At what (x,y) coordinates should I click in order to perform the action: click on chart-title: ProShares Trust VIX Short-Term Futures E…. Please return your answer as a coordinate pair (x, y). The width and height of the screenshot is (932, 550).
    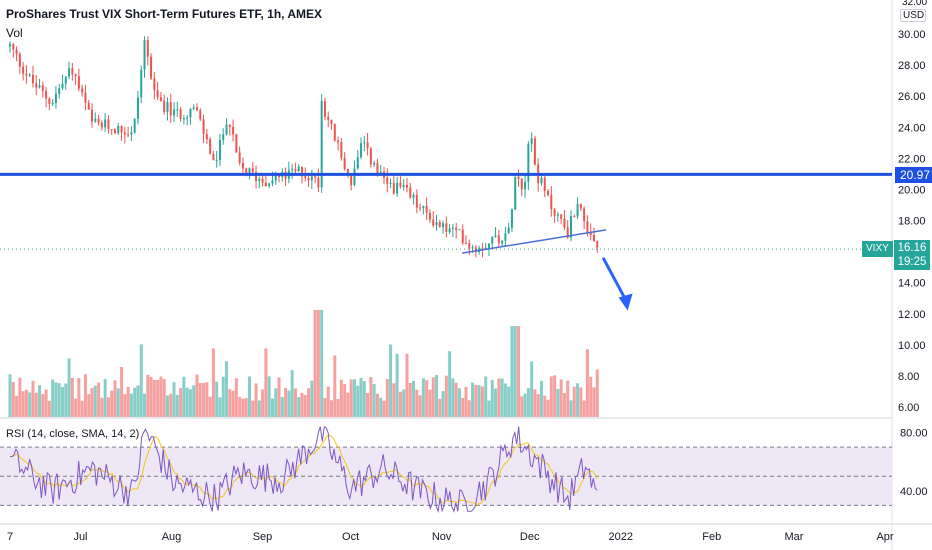
    Looking at the image, I should click on (164, 14).